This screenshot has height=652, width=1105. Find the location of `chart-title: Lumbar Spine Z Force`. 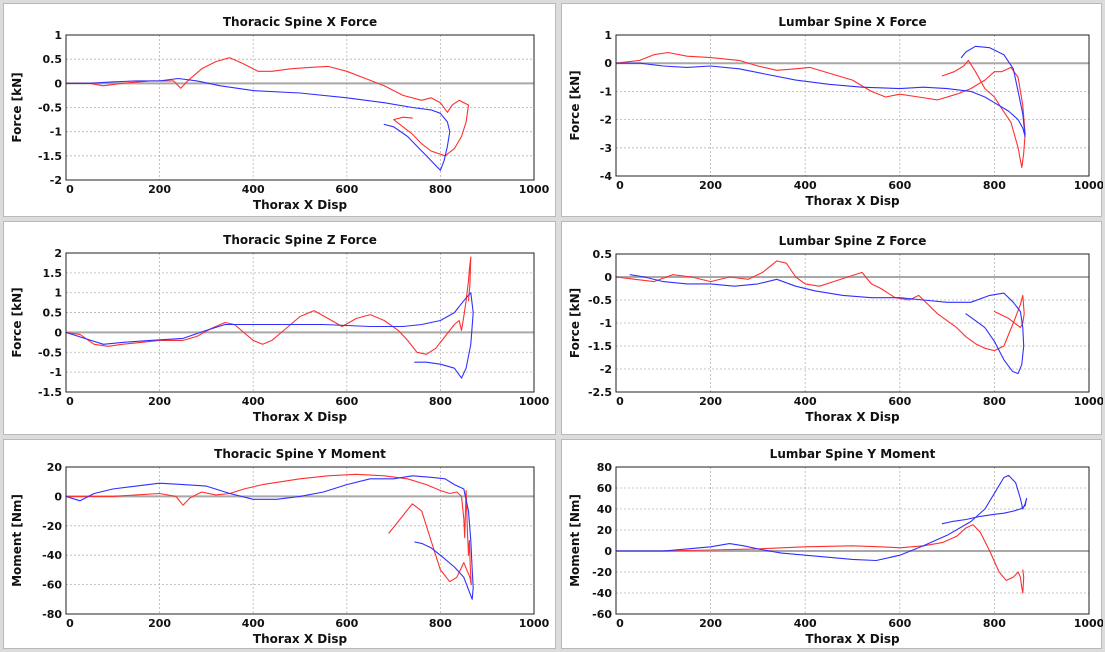

chart-title: Lumbar Spine Z Force is located at coordinates (853, 241).